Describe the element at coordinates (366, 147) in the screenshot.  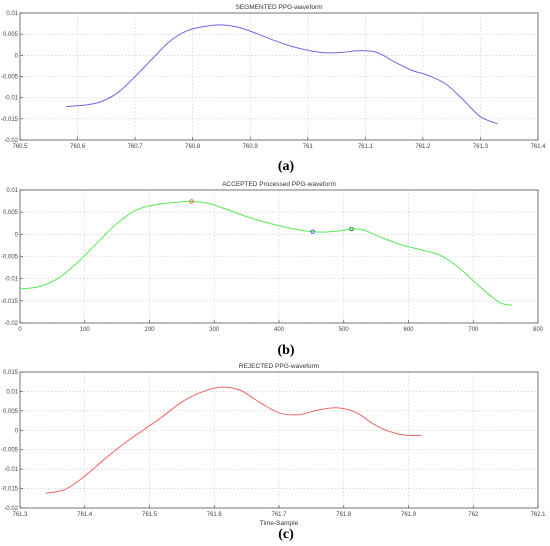
I see `x-tick-label: 761.1` at that location.